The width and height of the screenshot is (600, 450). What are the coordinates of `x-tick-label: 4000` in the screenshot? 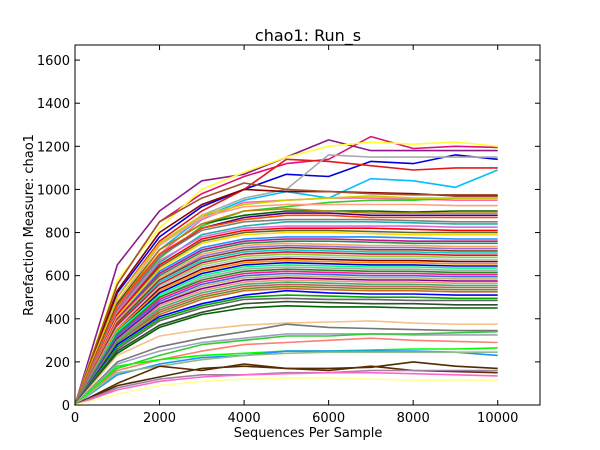 It's located at (244, 418).